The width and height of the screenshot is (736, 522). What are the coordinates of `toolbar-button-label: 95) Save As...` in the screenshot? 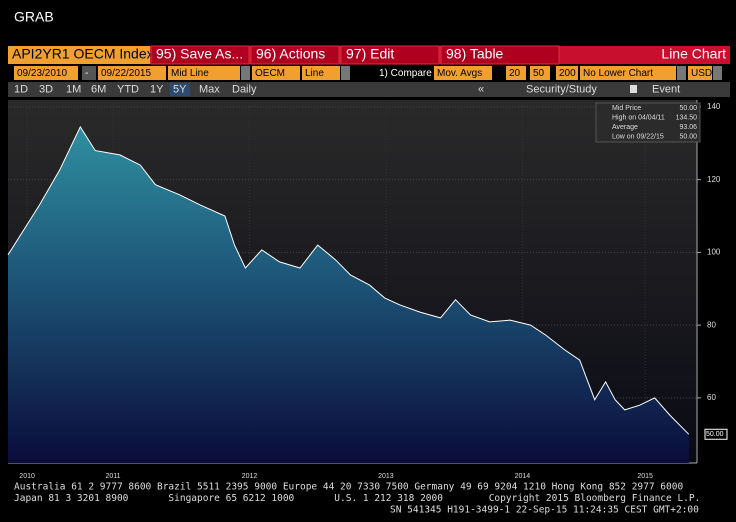 It's located at (199, 54).